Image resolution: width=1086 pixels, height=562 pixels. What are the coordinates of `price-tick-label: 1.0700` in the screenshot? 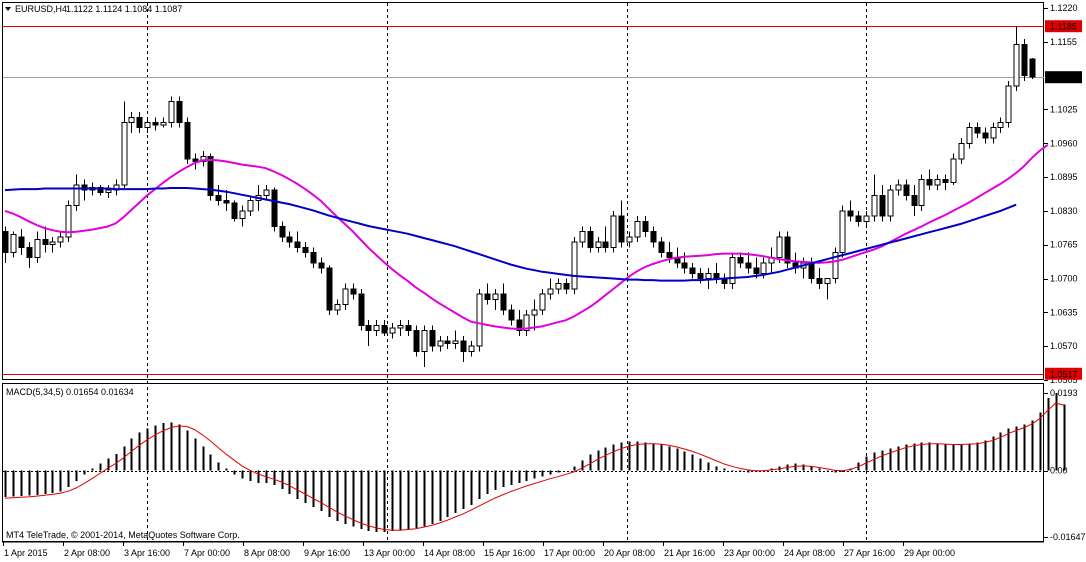 It's located at (1064, 279).